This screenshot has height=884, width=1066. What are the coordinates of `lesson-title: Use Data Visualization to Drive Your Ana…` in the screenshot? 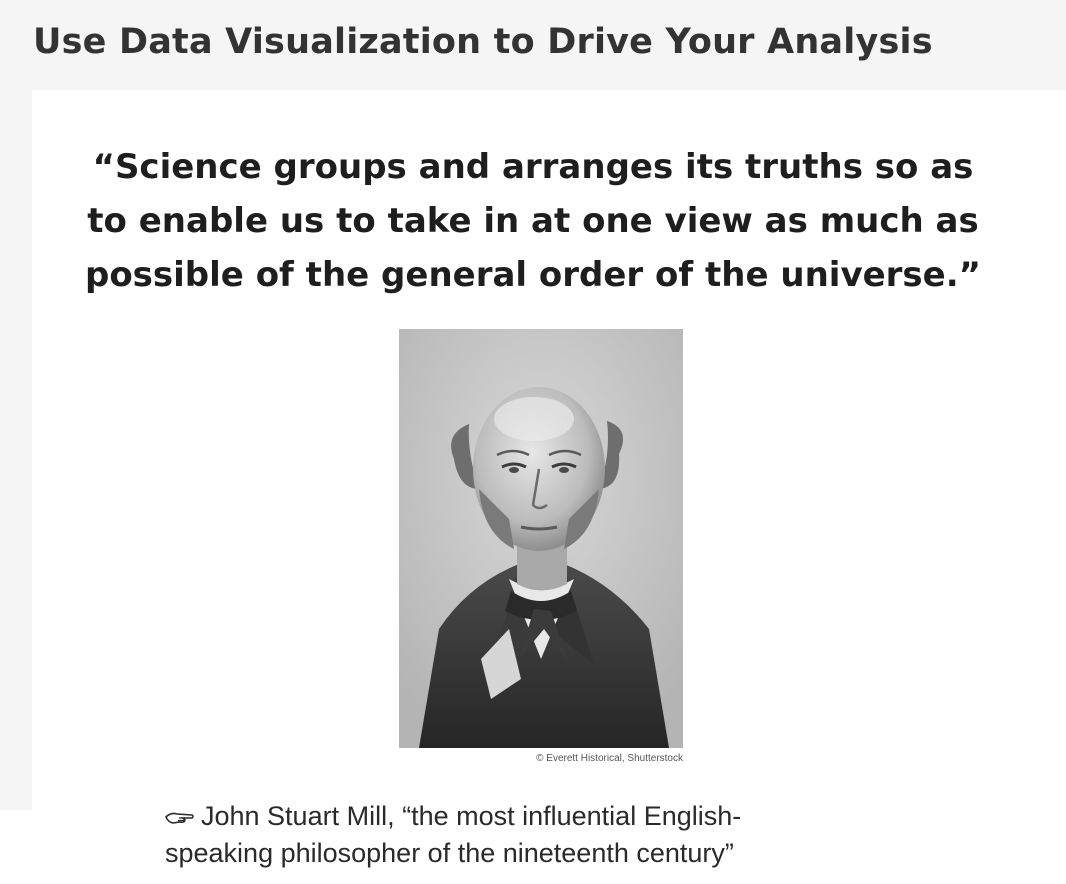 It's located at (483, 42).